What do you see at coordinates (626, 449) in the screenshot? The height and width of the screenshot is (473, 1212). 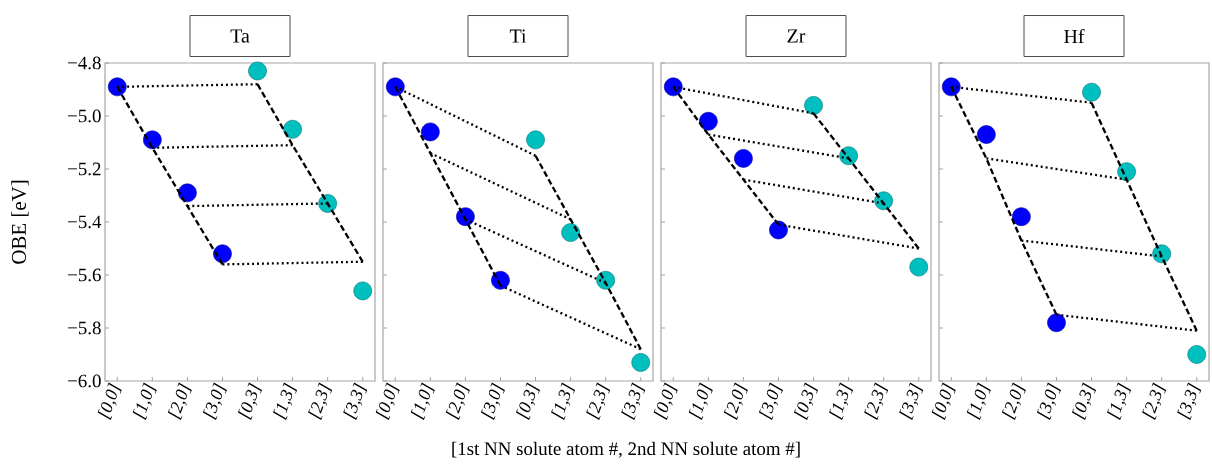 I see `x-axis-title: [1st NN solute atom #, 2nd NN solute atom #]` at bounding box center [626, 449].